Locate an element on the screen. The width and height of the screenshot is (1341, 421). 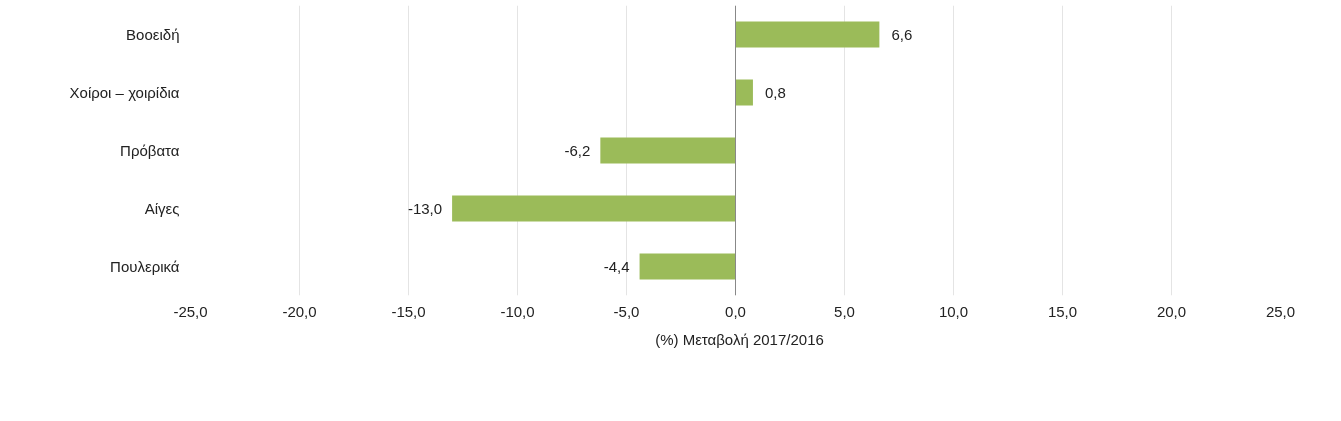
x-tick-label: 5,0 is located at coordinates (844, 311).